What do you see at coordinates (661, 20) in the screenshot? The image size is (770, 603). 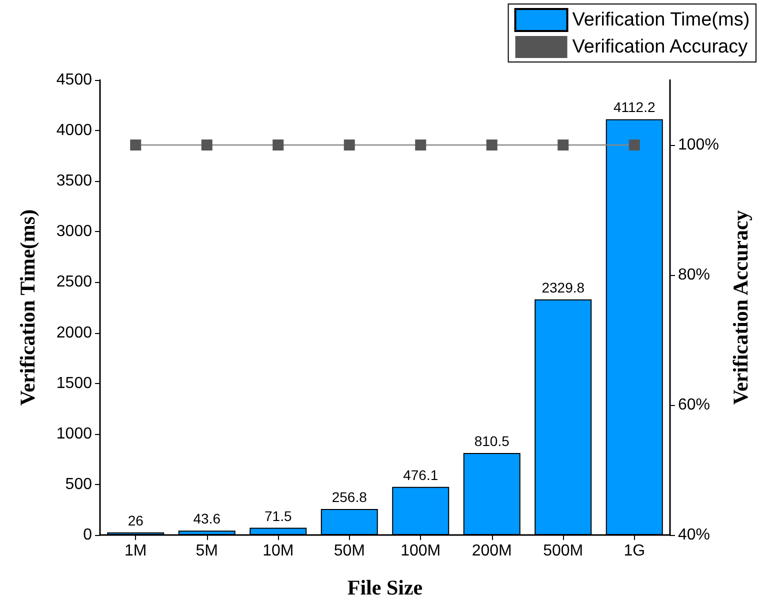 I see `legend-label: Verification Time(ms)` at bounding box center [661, 20].